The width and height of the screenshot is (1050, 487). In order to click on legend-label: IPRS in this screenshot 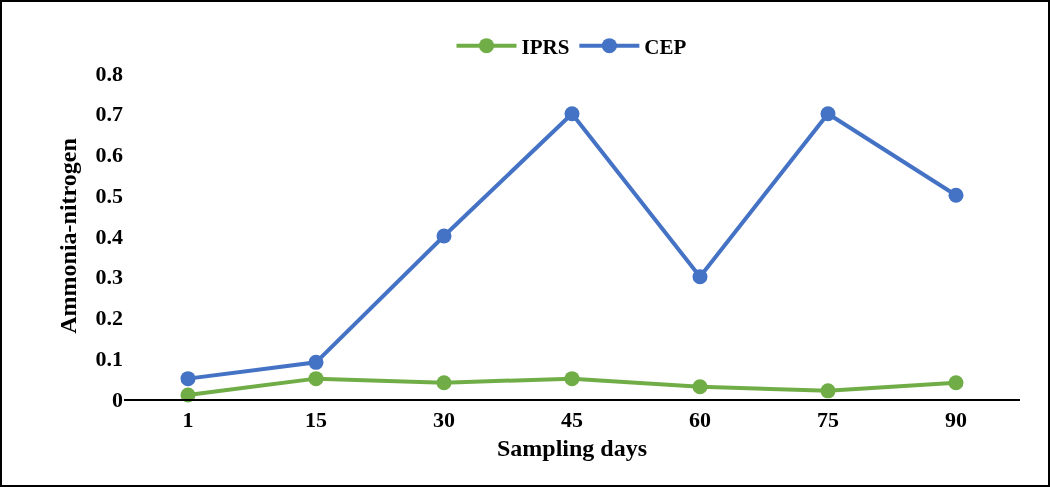, I will do `click(545, 46)`.